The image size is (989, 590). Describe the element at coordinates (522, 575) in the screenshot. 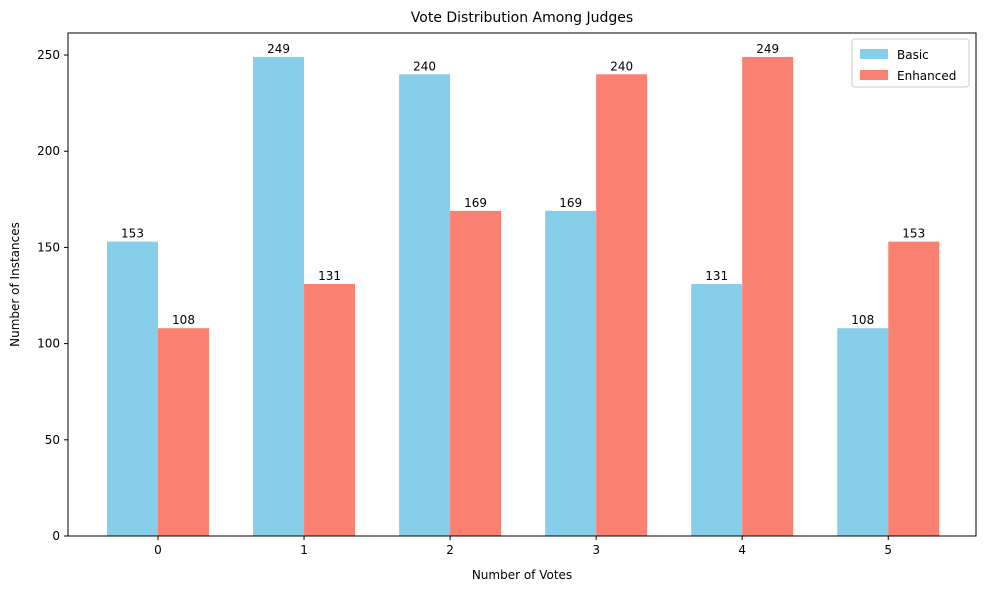

I see `x-axis-label: Number of Votes` at that location.